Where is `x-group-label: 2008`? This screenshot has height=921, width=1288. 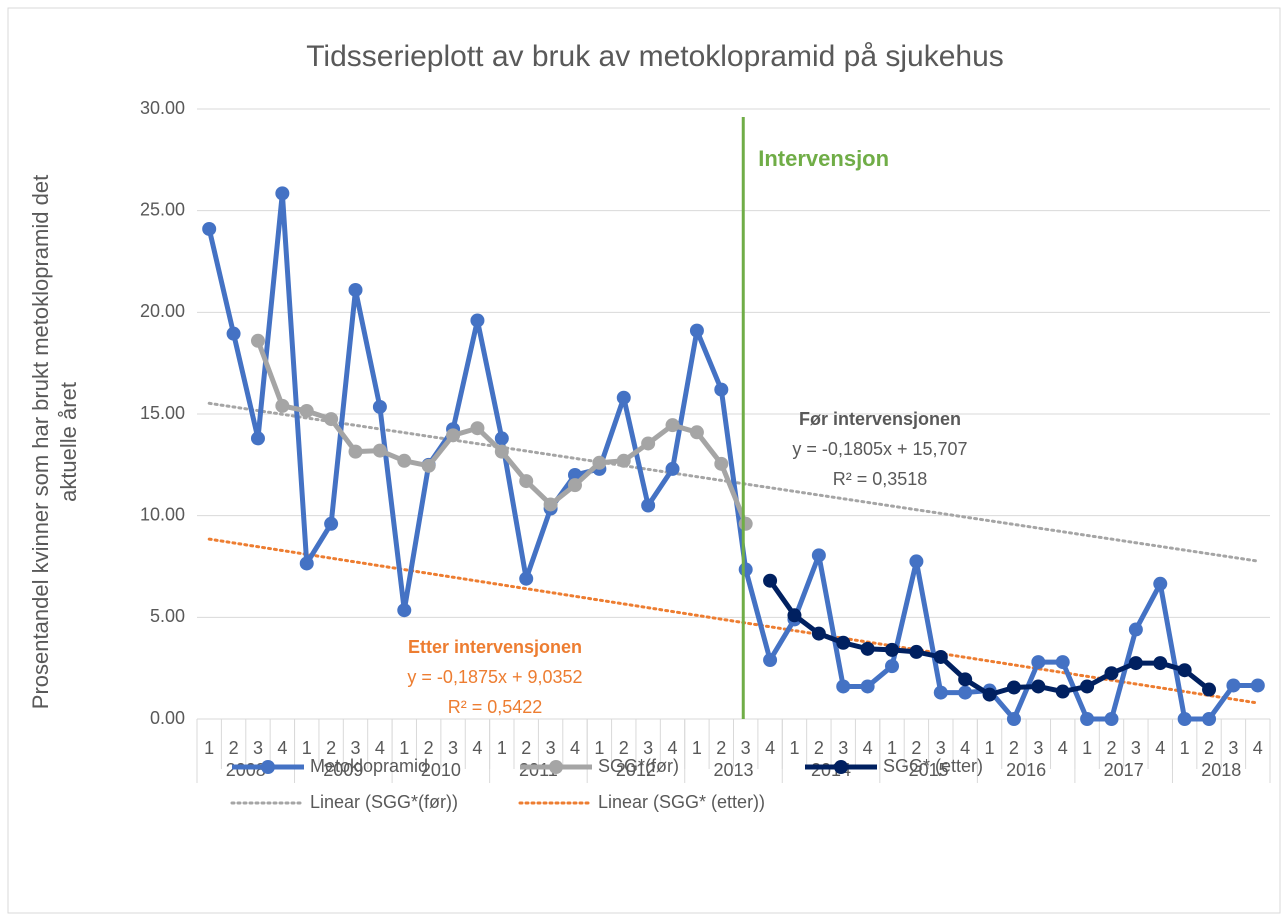
x-group-label: 2008 is located at coordinates (246, 770).